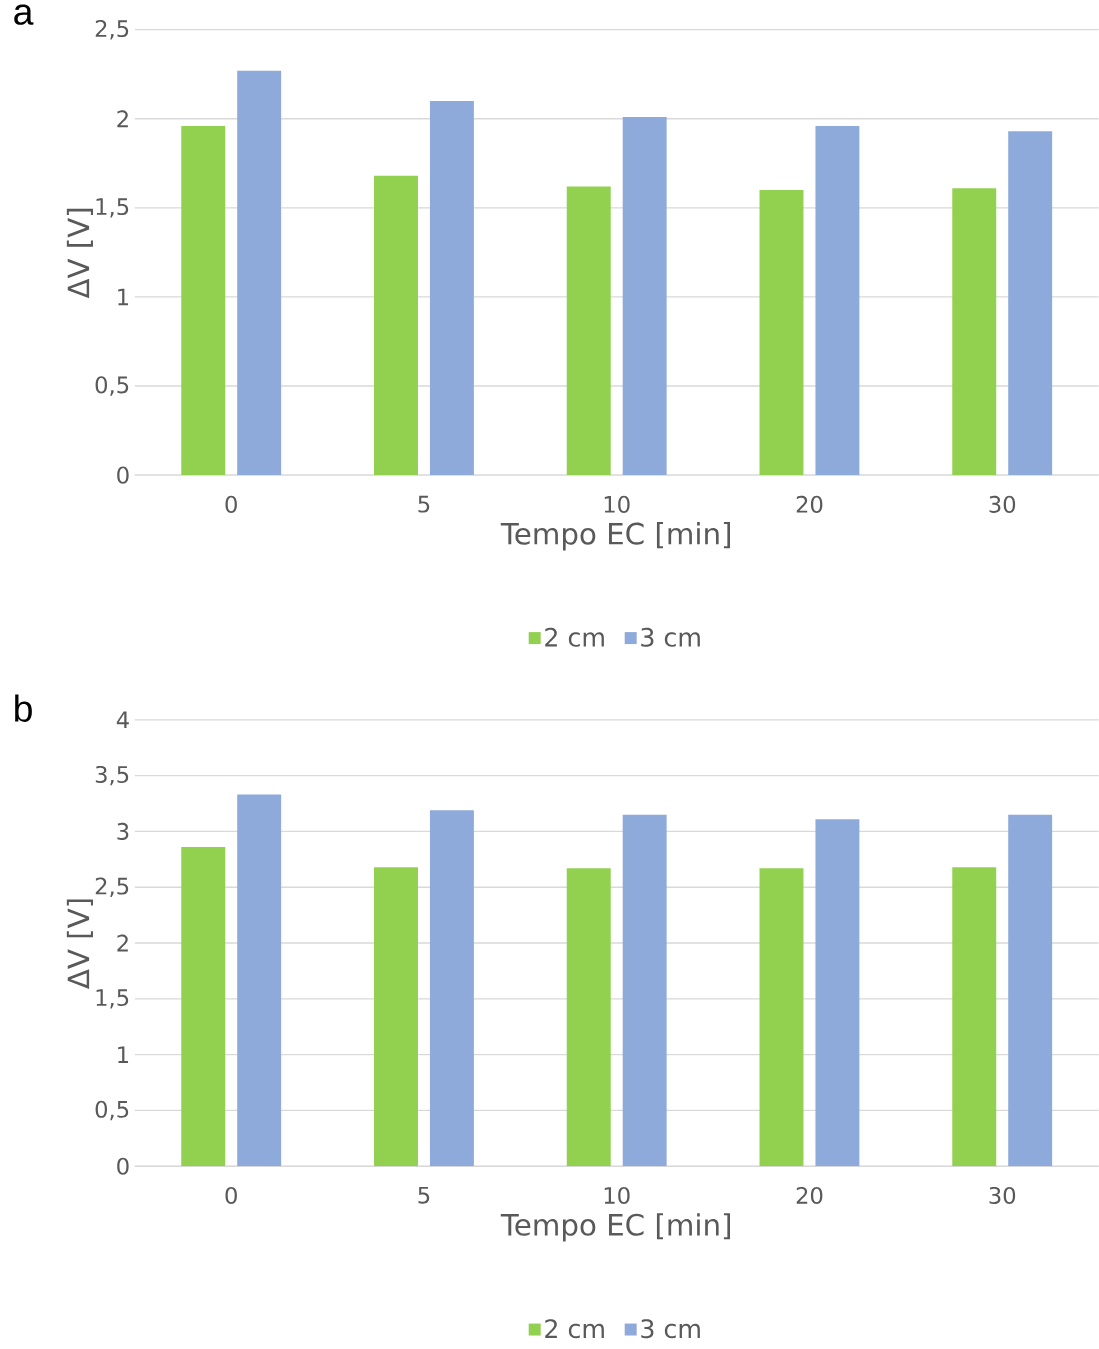 This screenshot has width=1099, height=1349. I want to click on y-tick-label: 3, so click(123, 831).